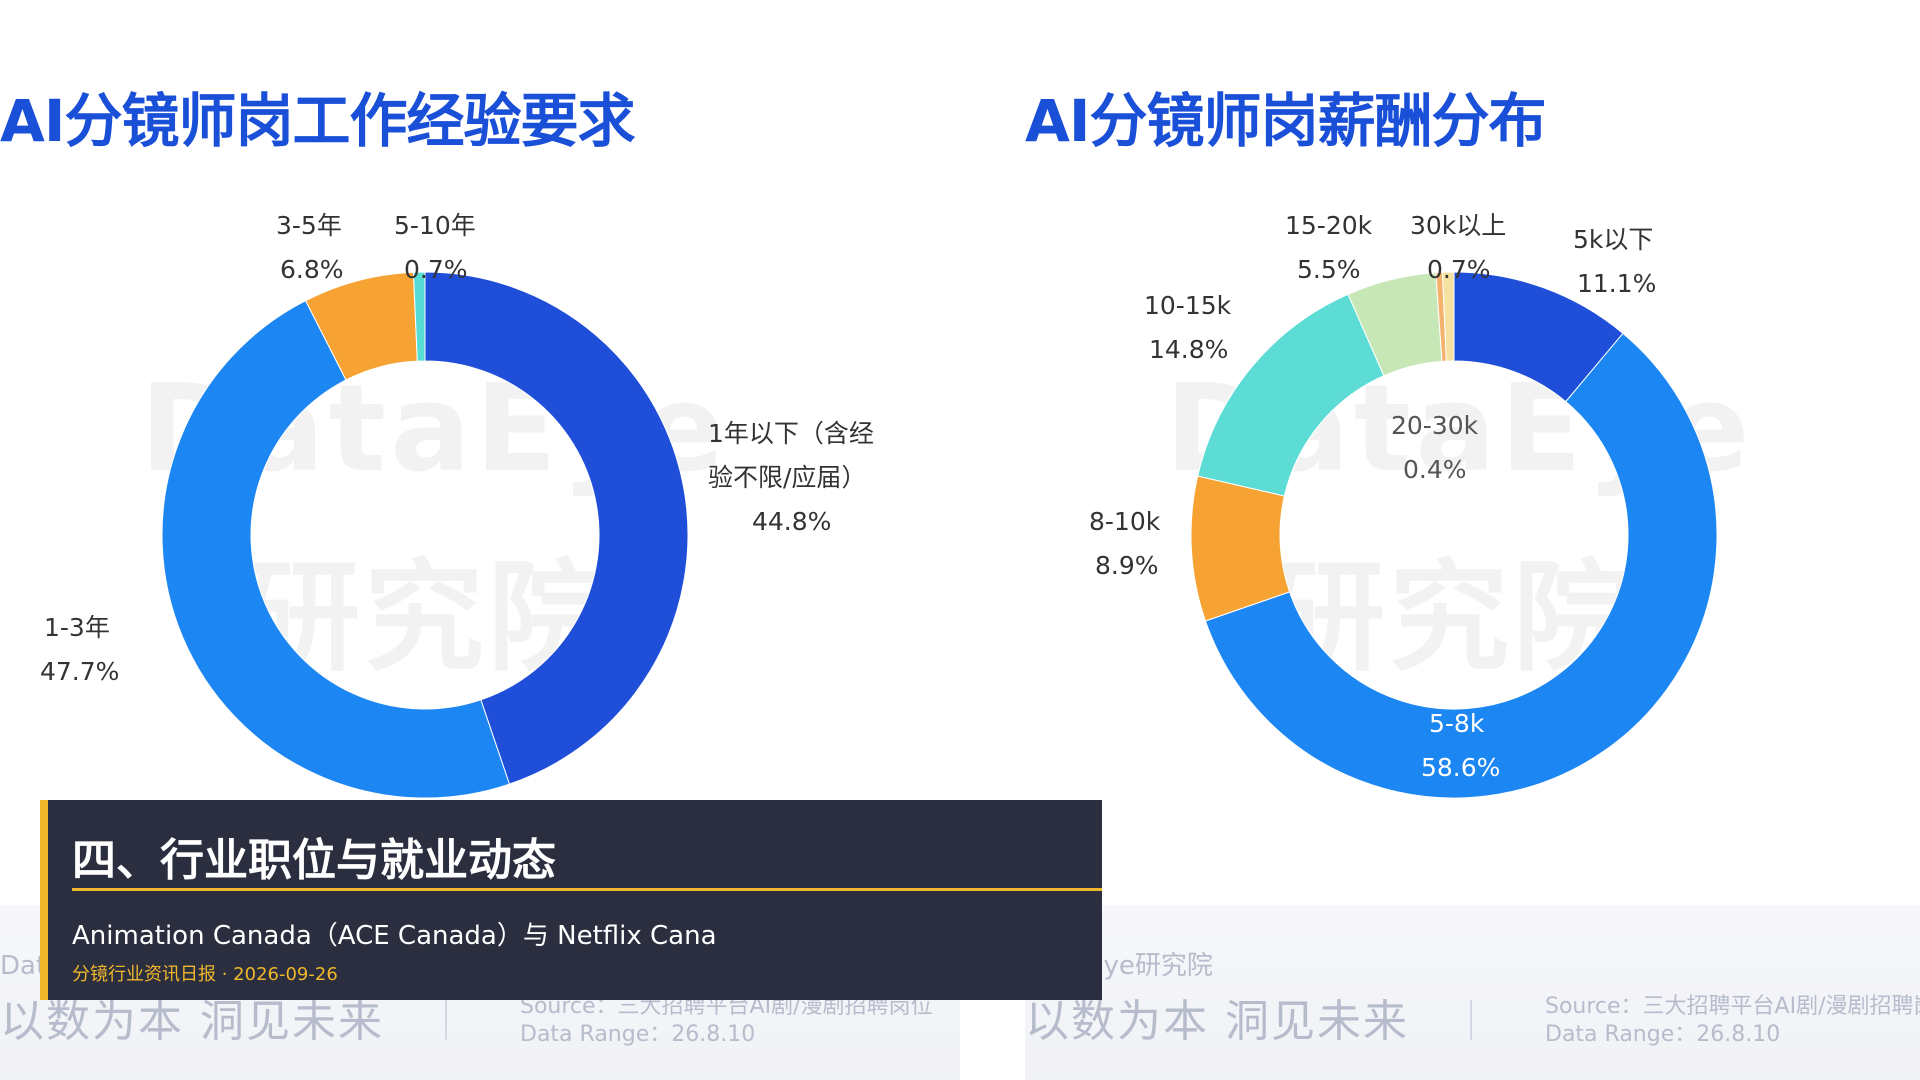 The width and height of the screenshot is (1920, 1080). Describe the element at coordinates (795, 477) in the screenshot. I see `slice-label-l0: 1年以下（含经 验不限/应届） 44.8%` at that location.